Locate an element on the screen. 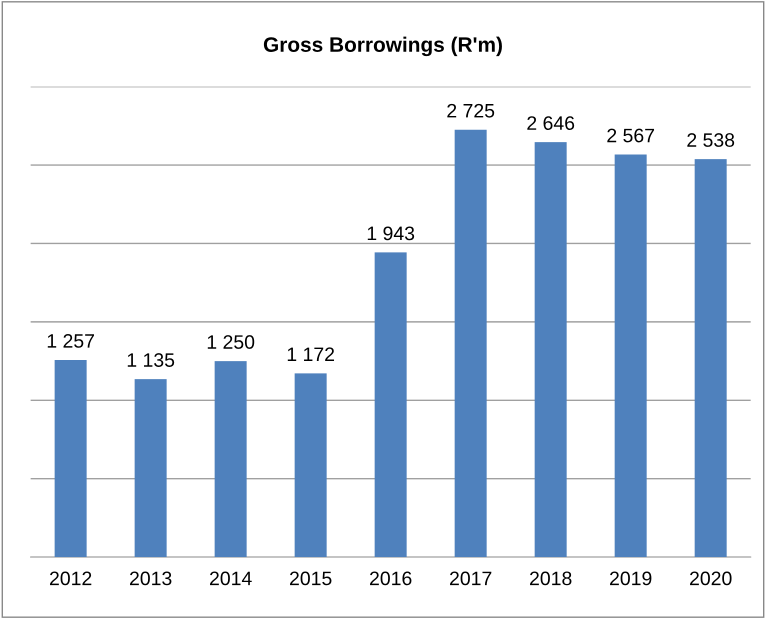 The width and height of the screenshot is (766, 619). x-tick-label: 2012 is located at coordinates (71, 579).